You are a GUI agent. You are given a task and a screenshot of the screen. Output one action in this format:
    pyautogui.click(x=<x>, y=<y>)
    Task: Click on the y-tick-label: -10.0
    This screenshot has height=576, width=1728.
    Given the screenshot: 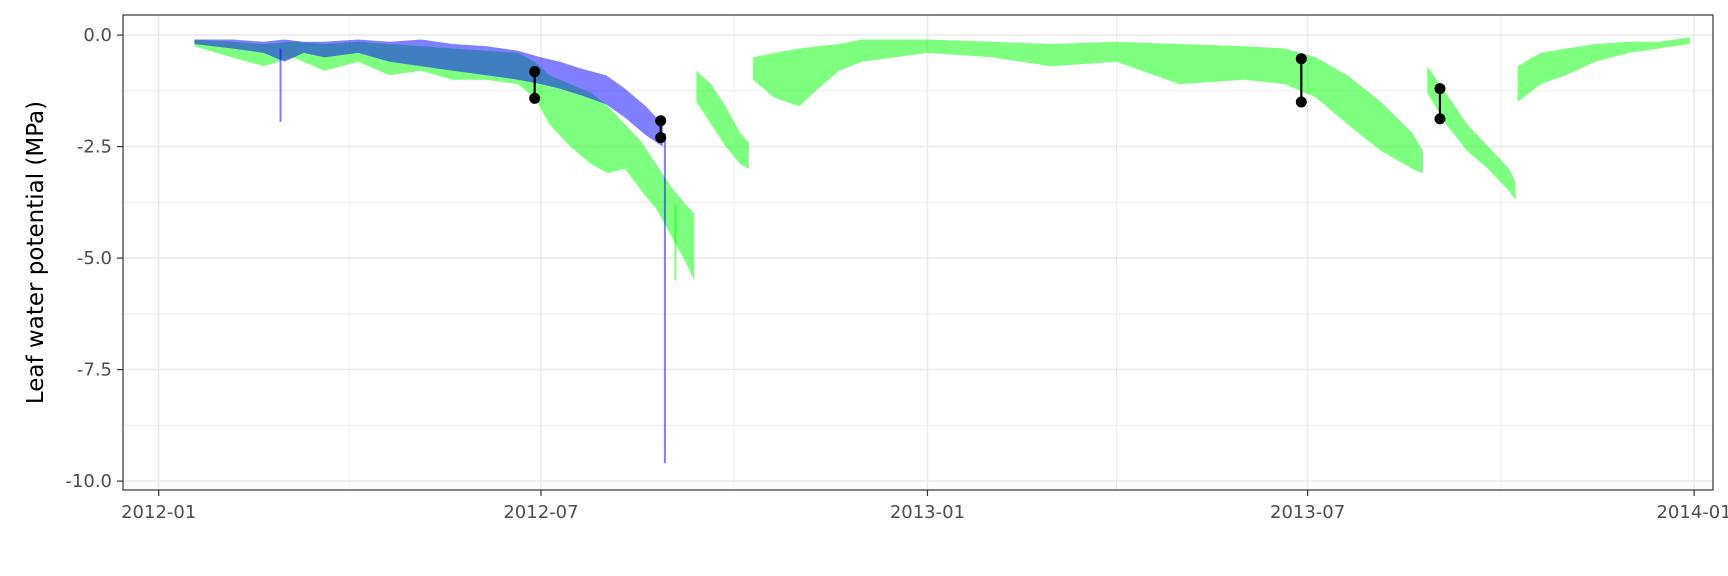 What is the action you would take?
    pyautogui.click(x=88, y=481)
    